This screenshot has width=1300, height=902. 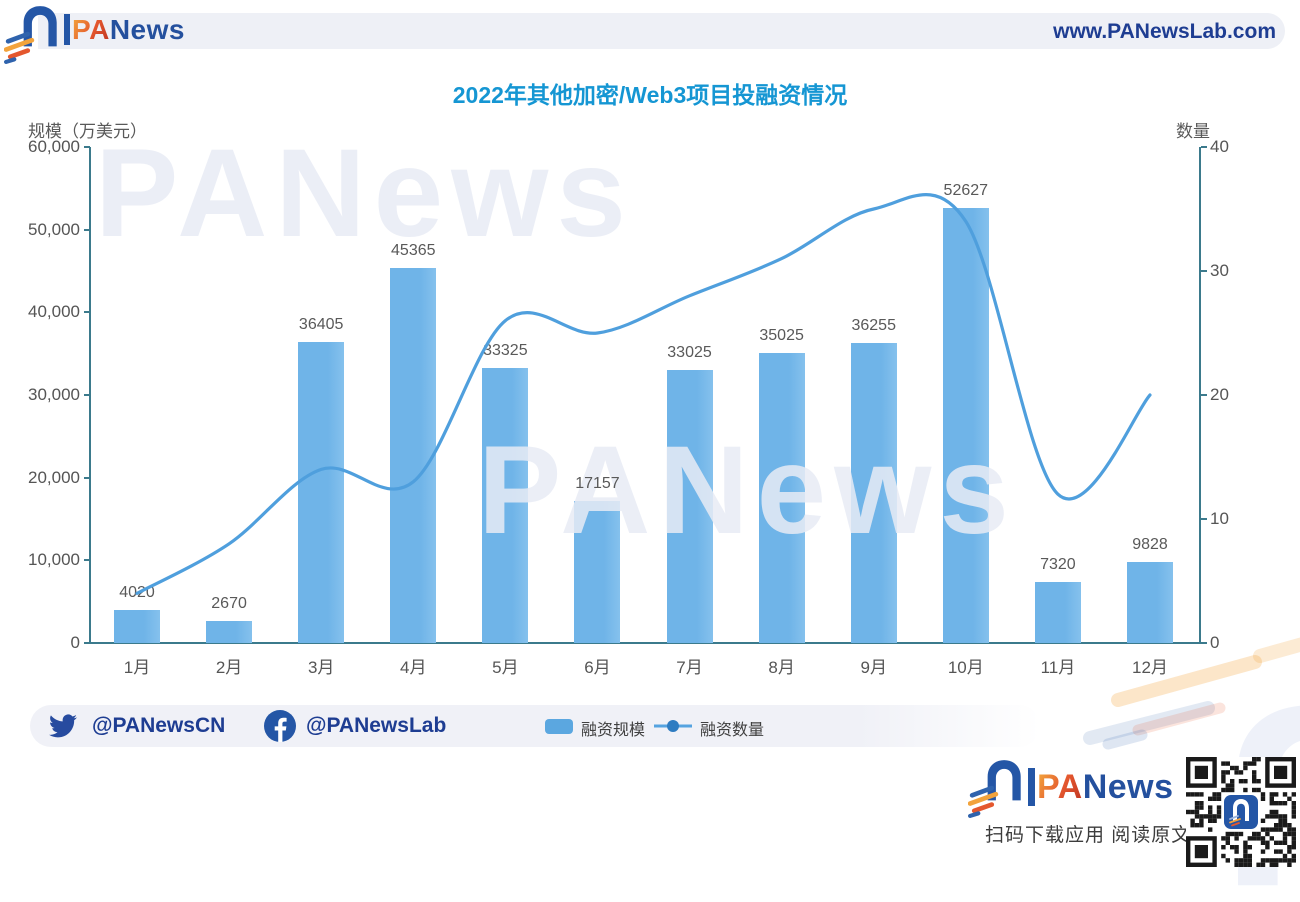 What do you see at coordinates (873, 667) in the screenshot?
I see `x-axis-label: 9月` at bounding box center [873, 667].